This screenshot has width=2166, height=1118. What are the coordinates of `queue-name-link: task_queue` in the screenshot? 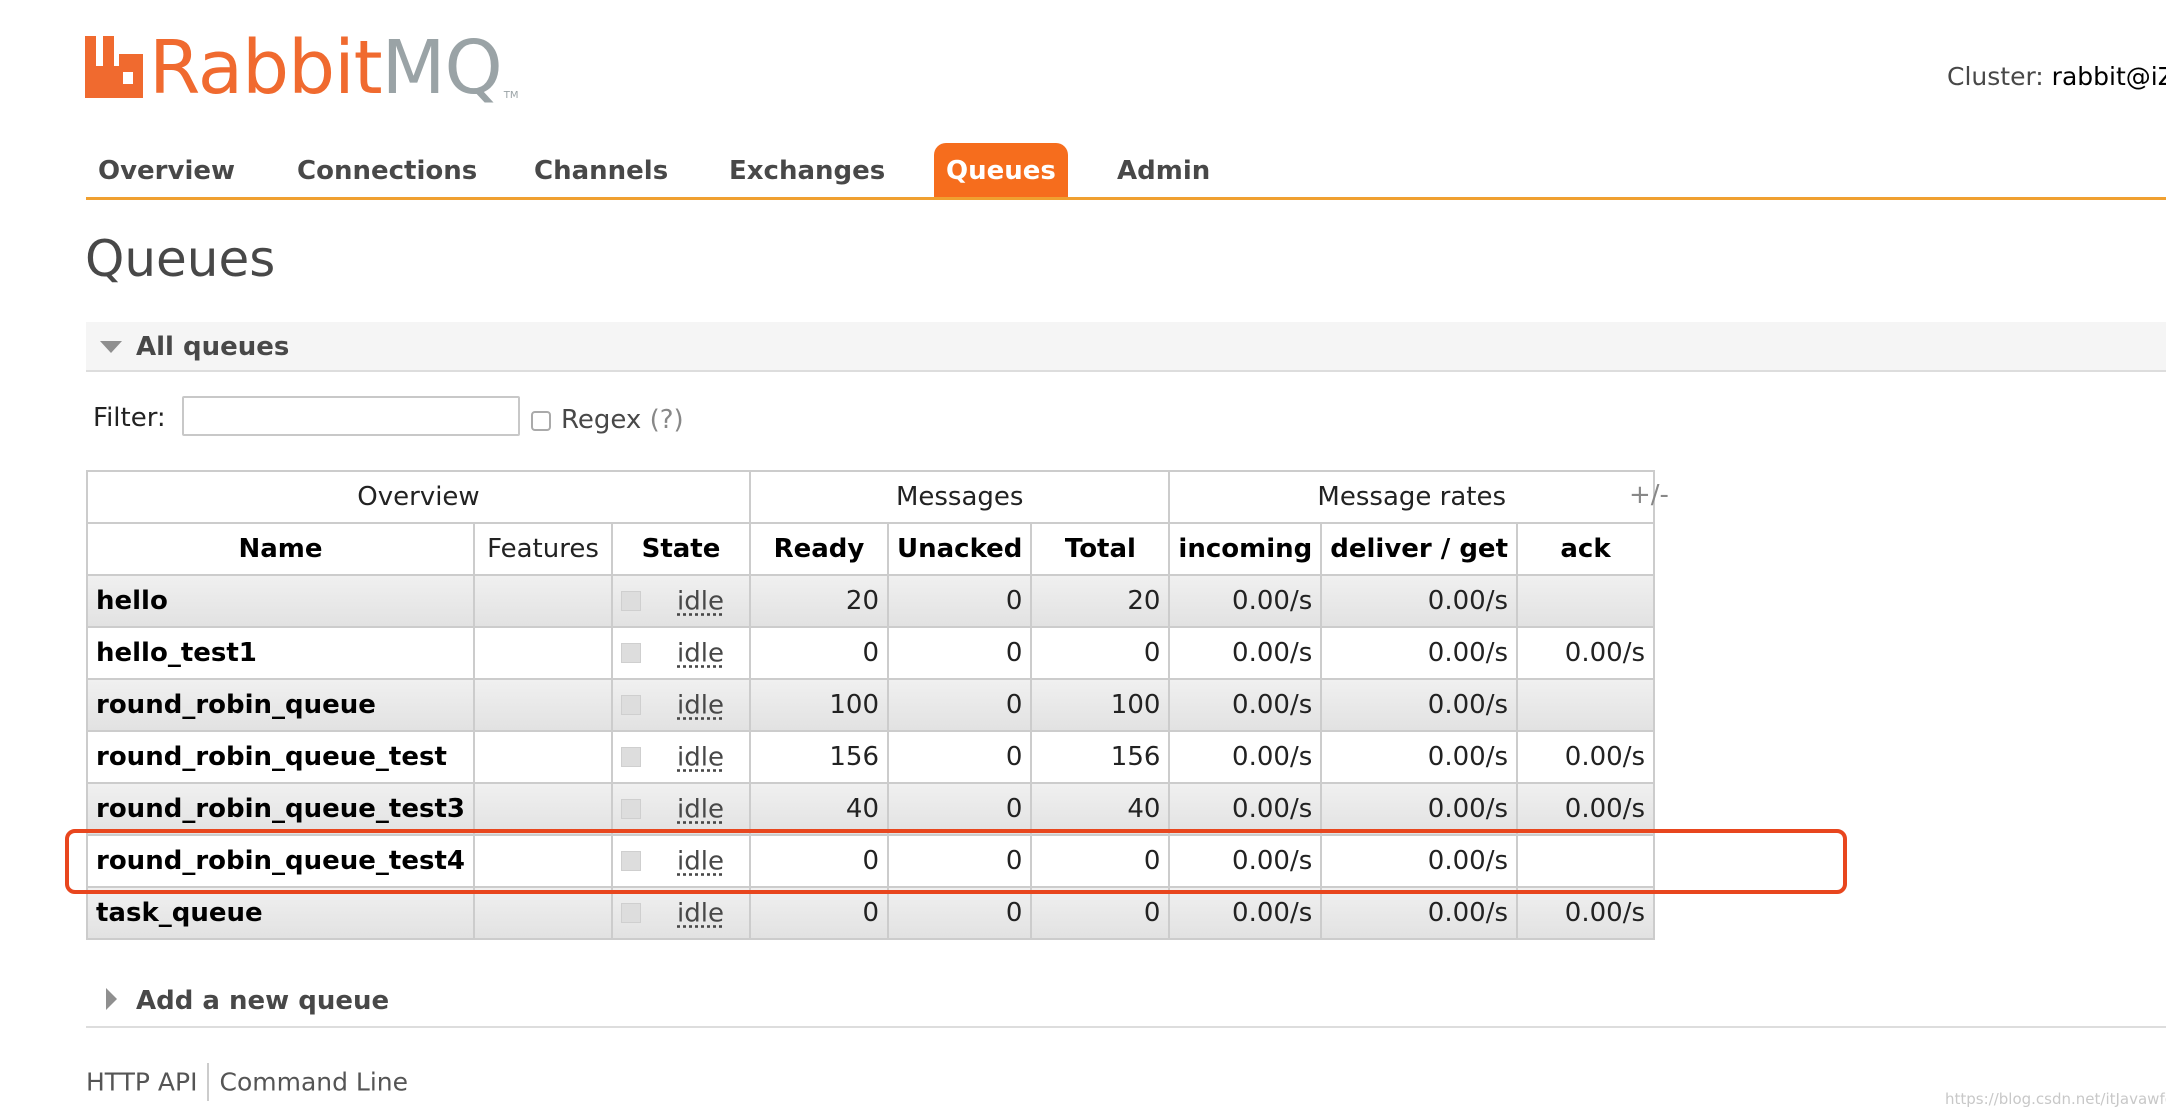 It's located at (280, 913).